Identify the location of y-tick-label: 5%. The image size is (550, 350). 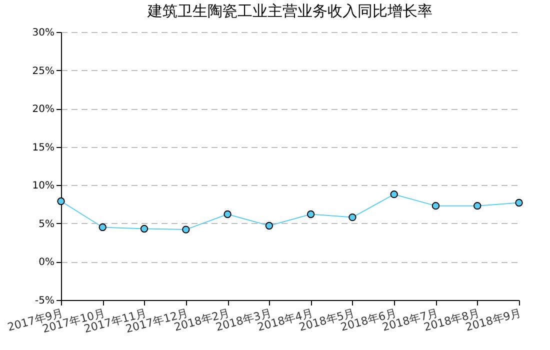
(46, 224).